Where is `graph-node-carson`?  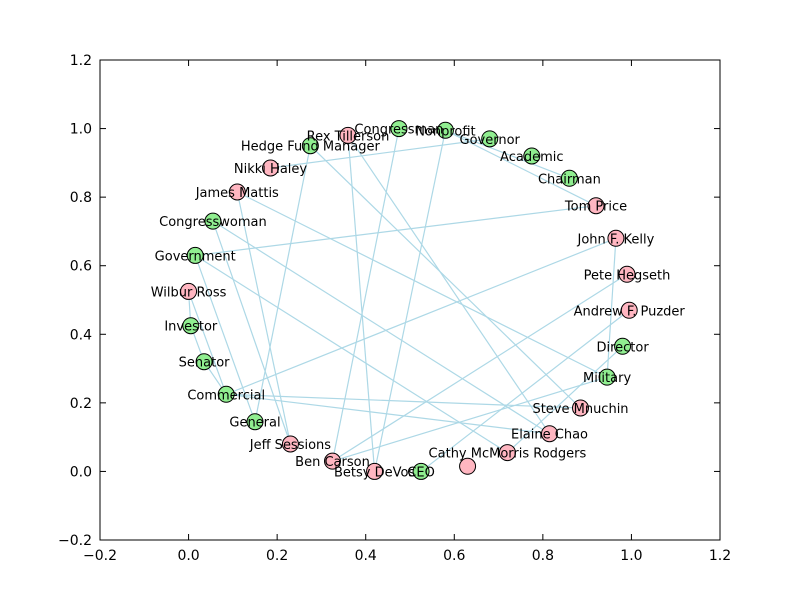 graph-node-carson is located at coordinates (332, 461).